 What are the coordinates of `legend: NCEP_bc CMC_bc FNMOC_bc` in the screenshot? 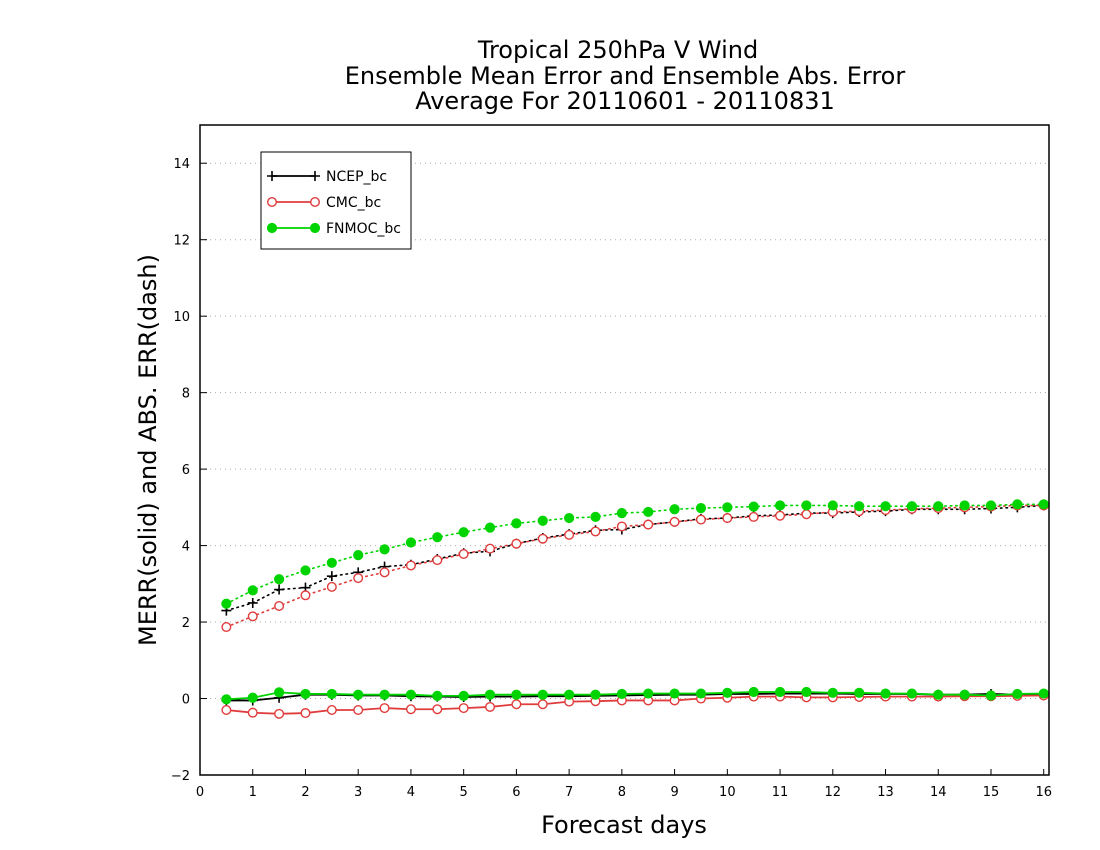 It's located at (336, 200).